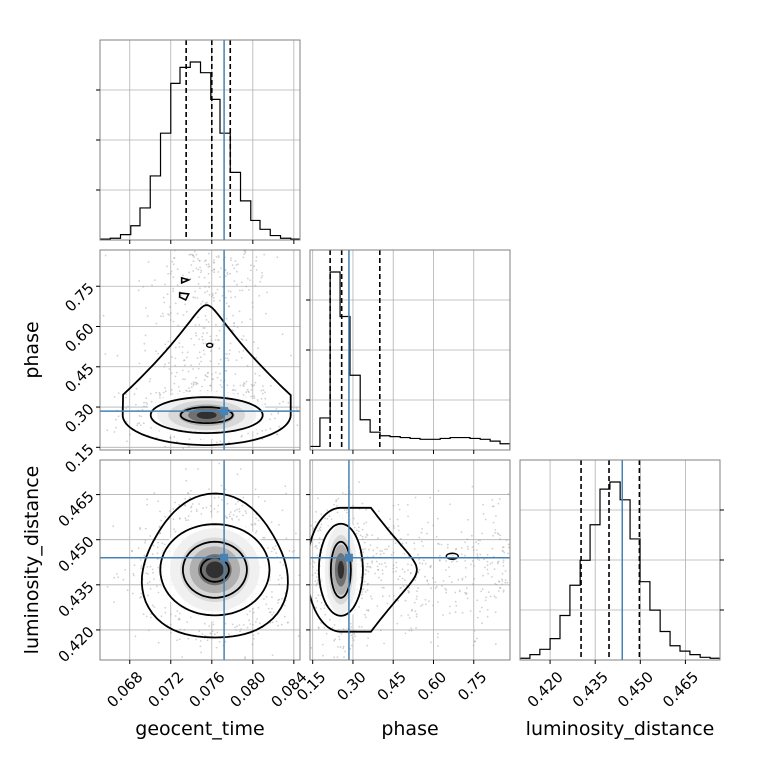 This screenshot has height=764, width=760. I want to click on truth-marker, so click(348, 557).